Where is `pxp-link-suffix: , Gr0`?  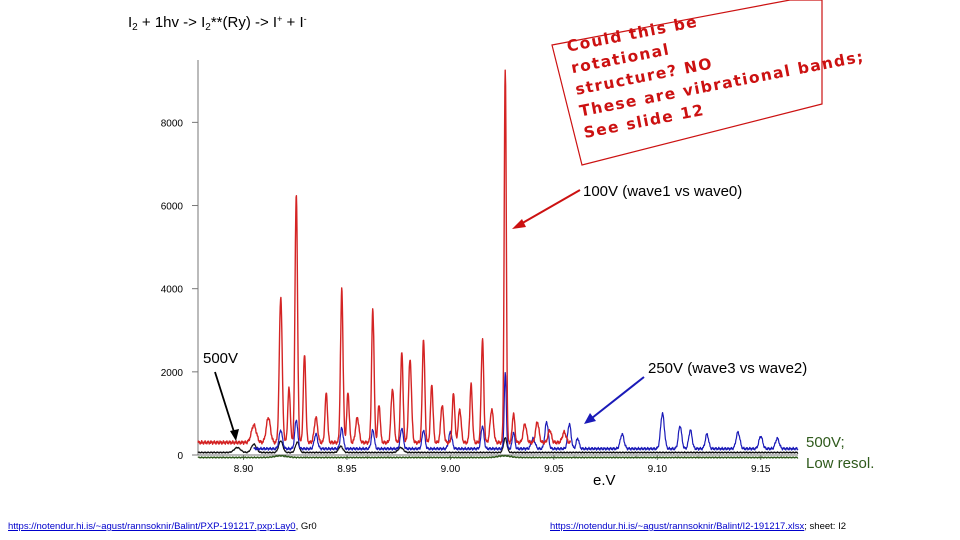
pxp-link-suffix: , Gr0 is located at coordinates (306, 526).